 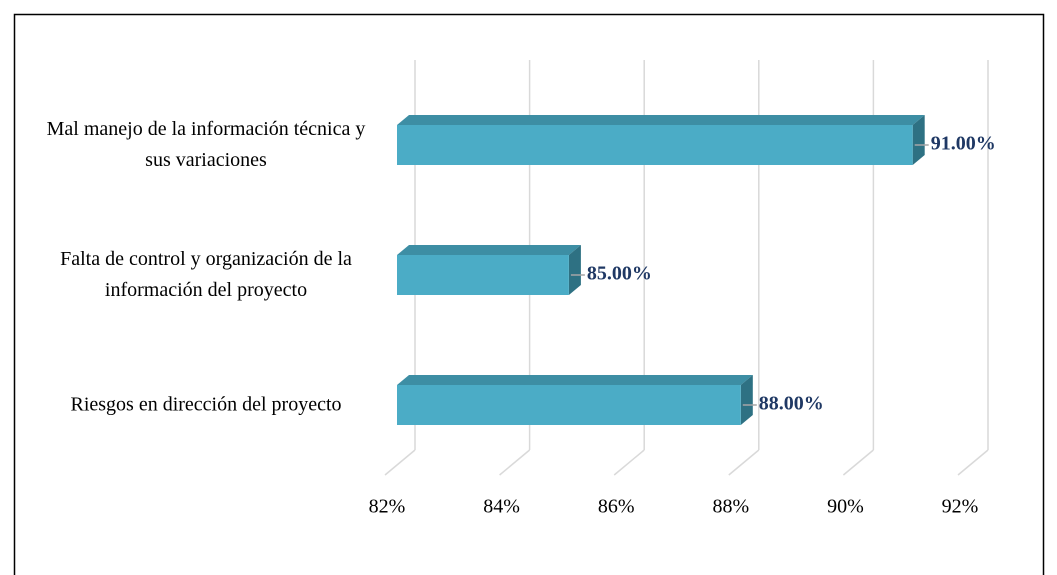 I want to click on data-label: 91.00%, so click(x=963, y=144).